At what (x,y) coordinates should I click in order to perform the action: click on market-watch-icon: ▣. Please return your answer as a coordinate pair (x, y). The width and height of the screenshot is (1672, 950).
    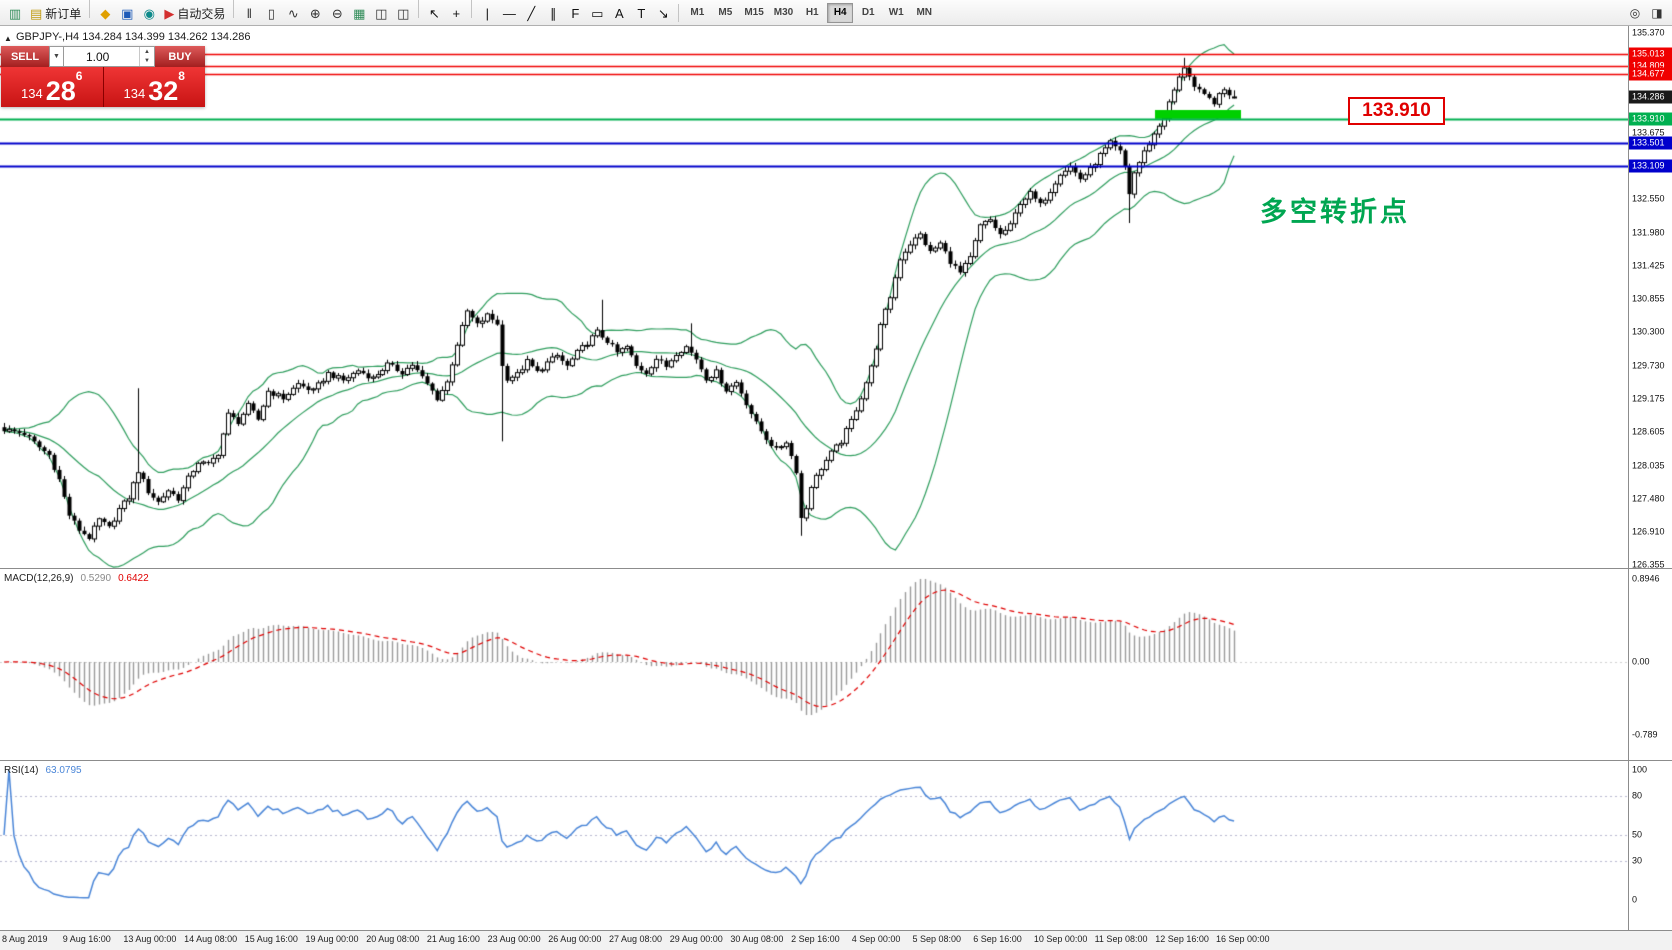
    Looking at the image, I should click on (127, 14).